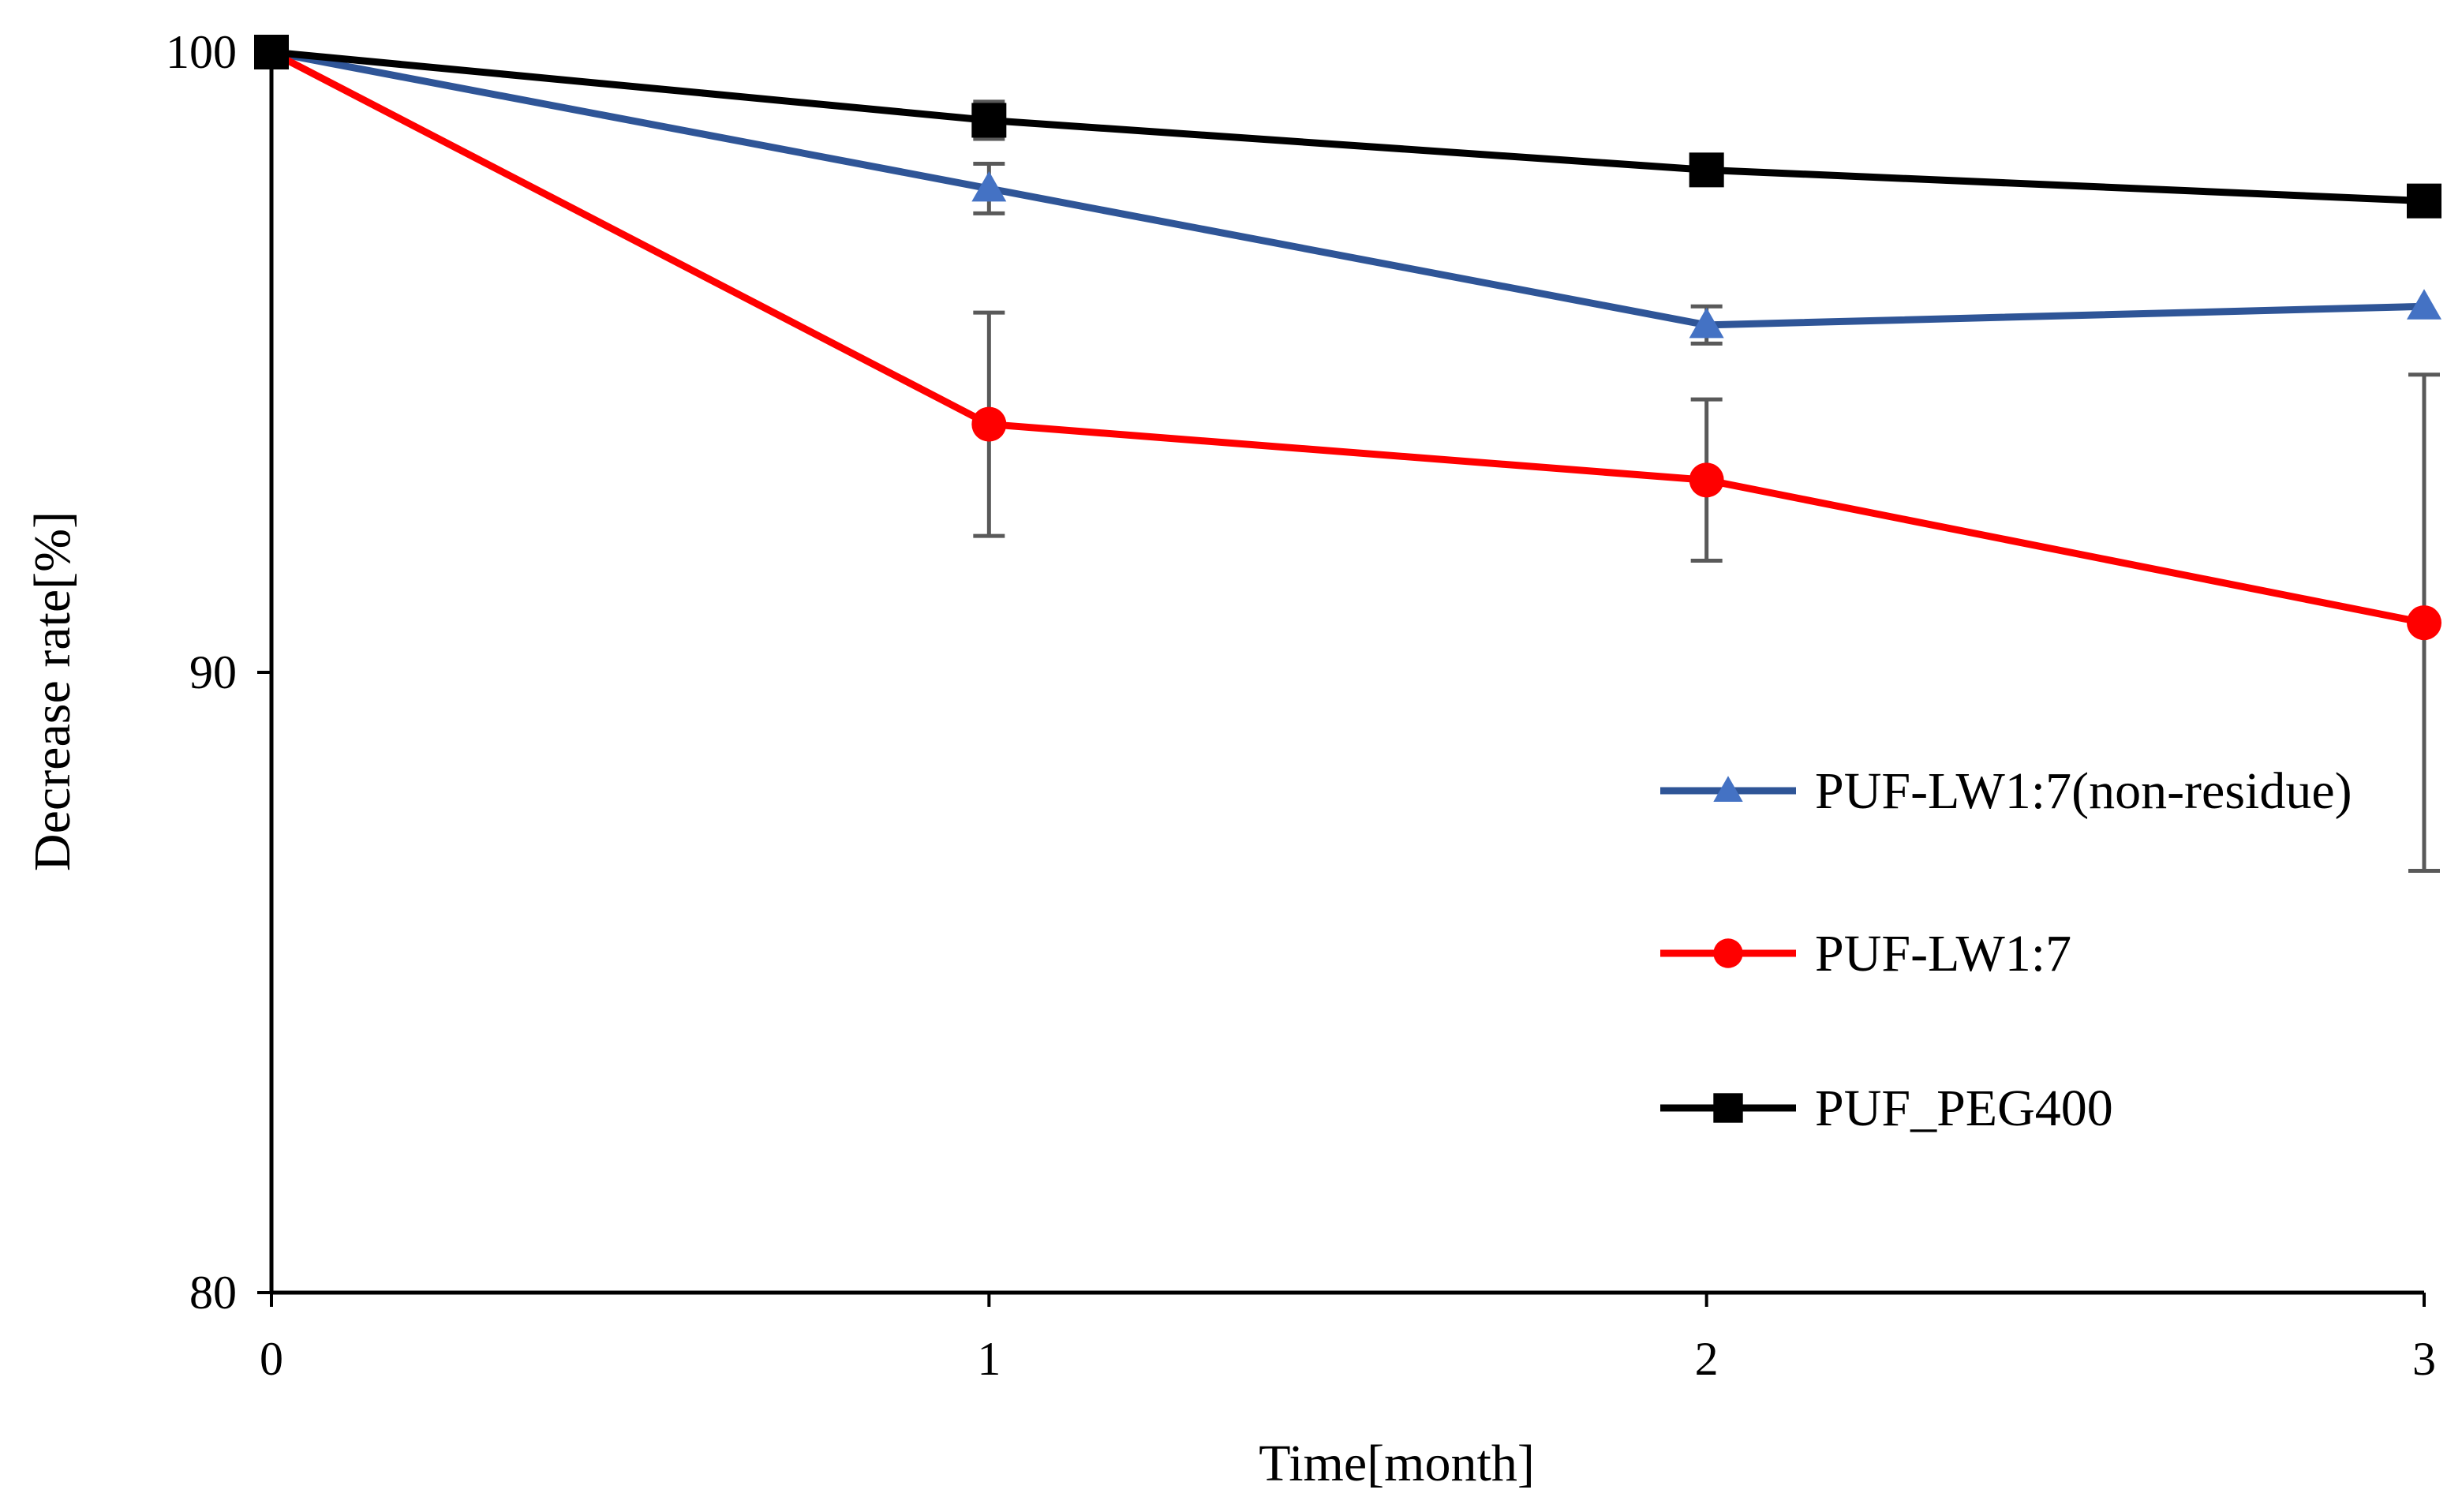  What do you see at coordinates (1707, 1359) in the screenshot?
I see `x-tick-label: 2` at bounding box center [1707, 1359].